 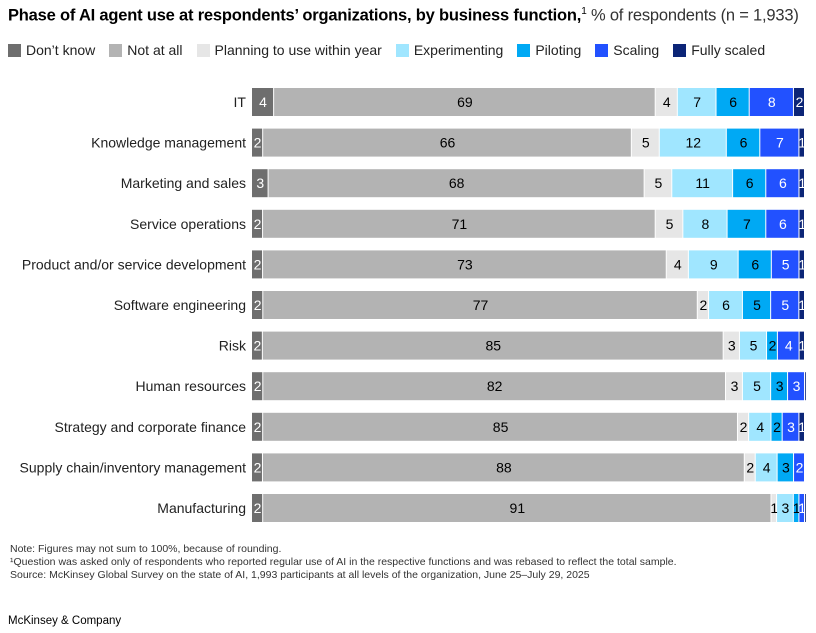 I want to click on data-label: 11, so click(x=702, y=183).